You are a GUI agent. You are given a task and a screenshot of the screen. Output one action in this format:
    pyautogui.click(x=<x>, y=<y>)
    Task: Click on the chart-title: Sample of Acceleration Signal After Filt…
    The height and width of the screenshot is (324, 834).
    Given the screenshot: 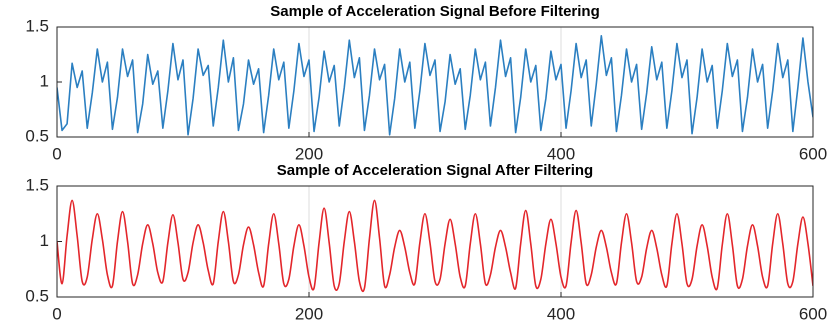 What is the action you would take?
    pyautogui.click(x=435, y=170)
    